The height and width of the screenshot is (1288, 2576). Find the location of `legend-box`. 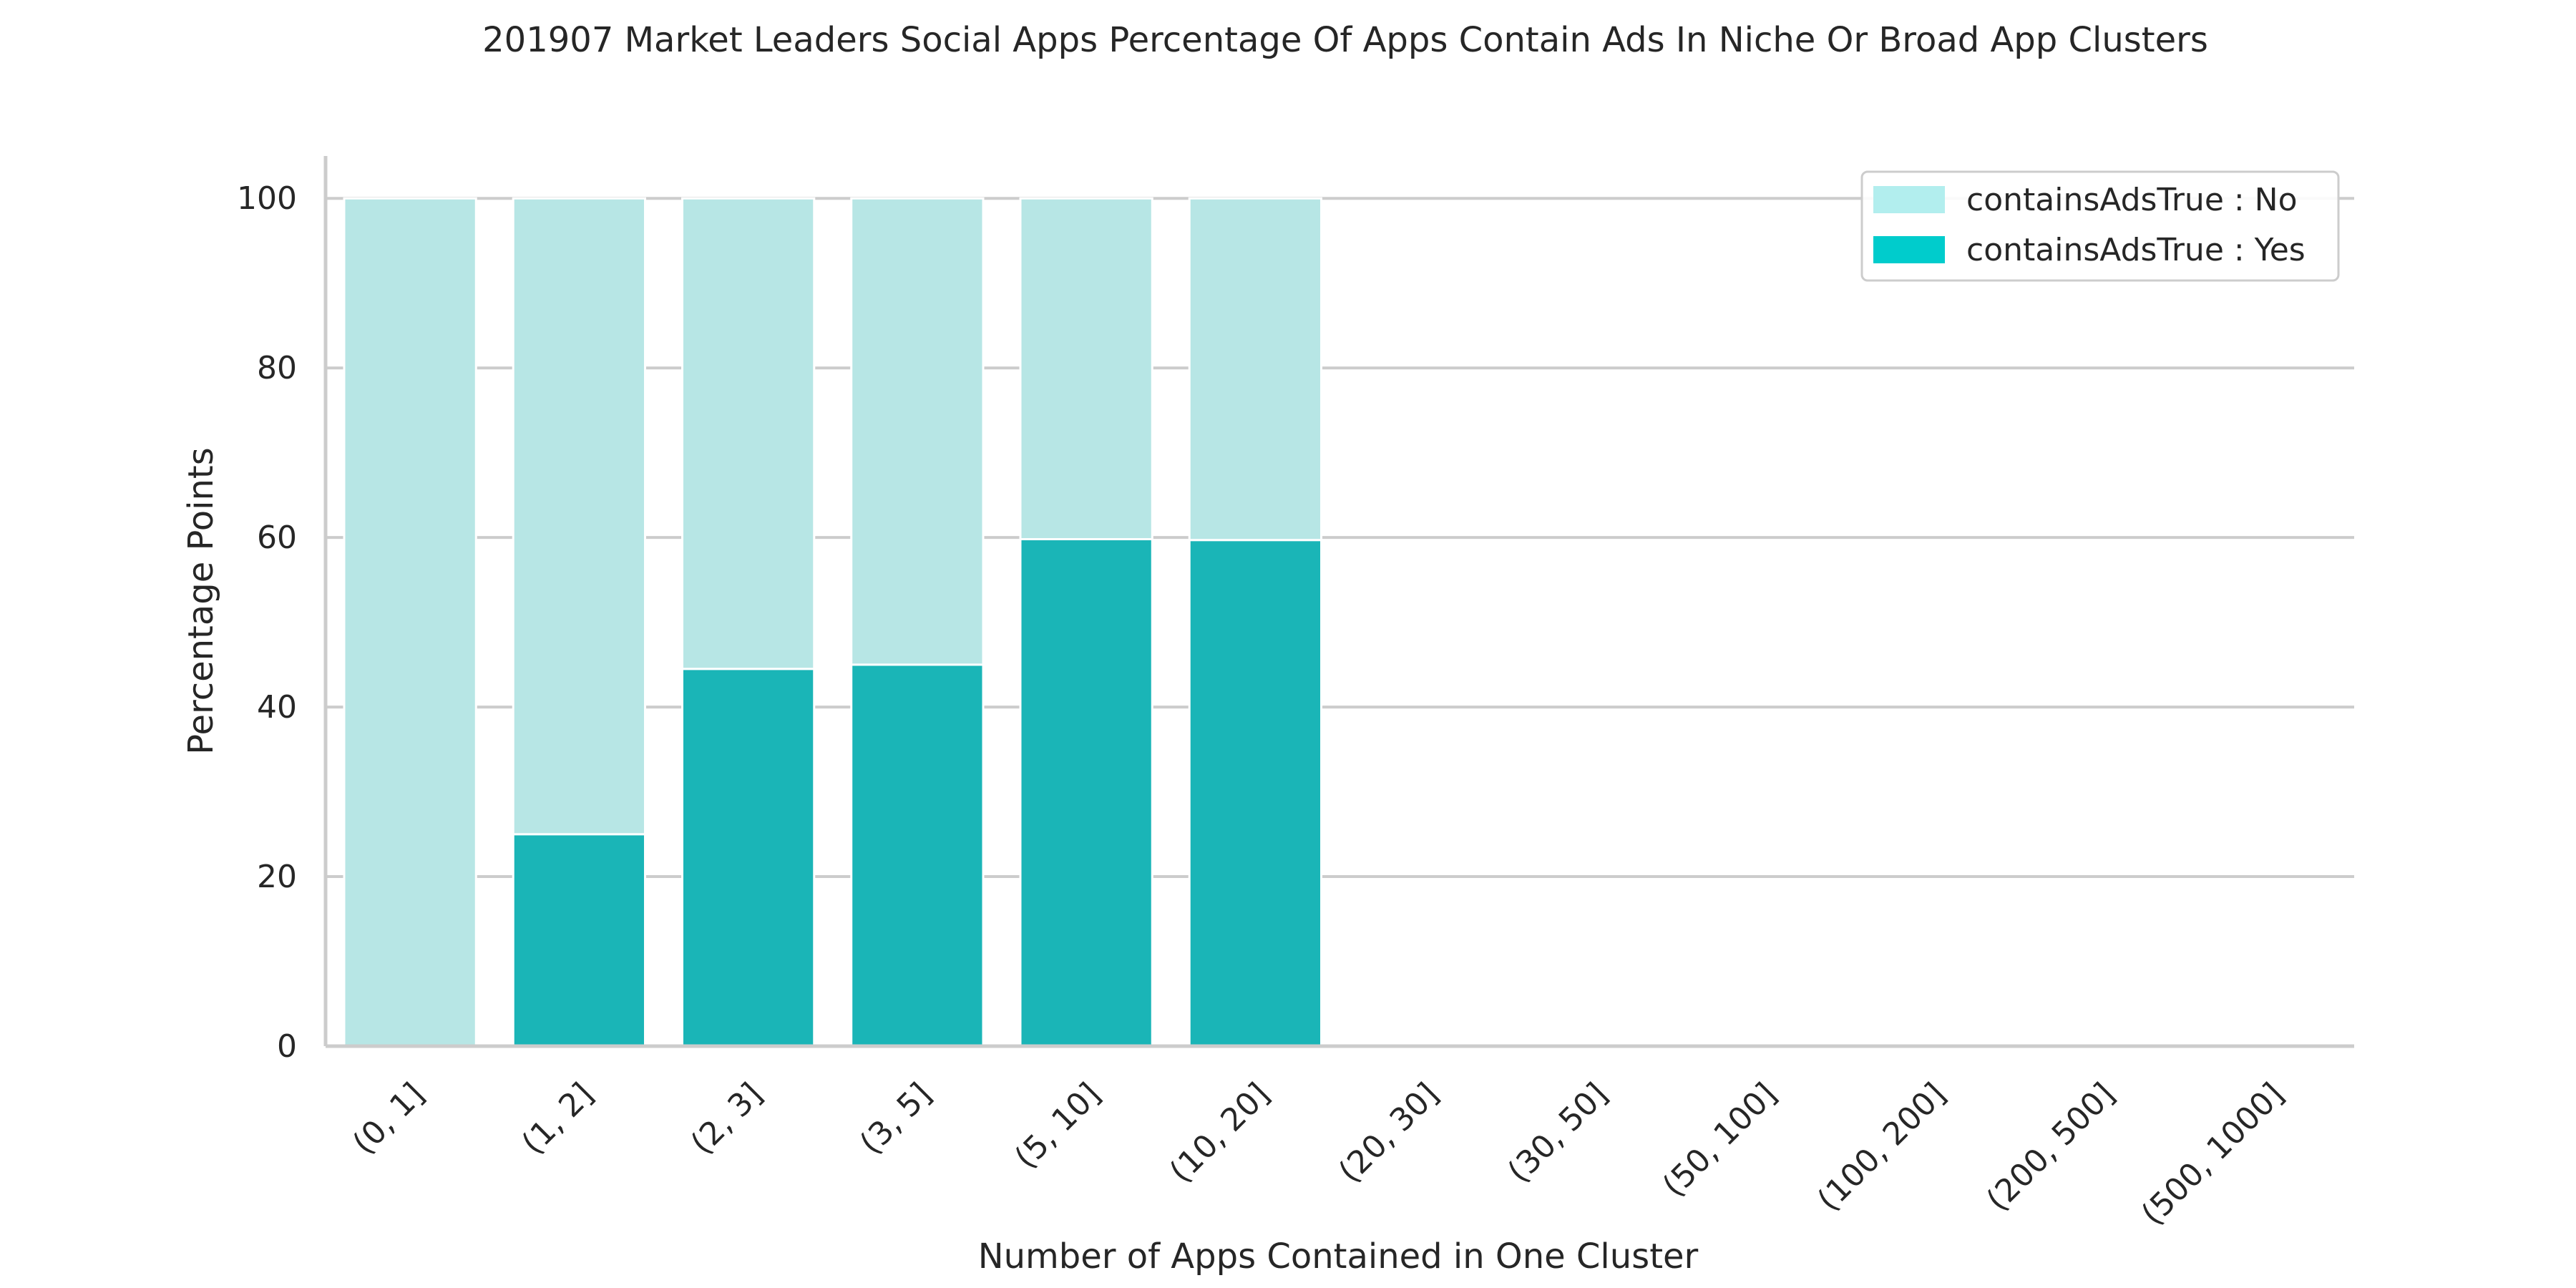

legend-box is located at coordinates (2100, 226).